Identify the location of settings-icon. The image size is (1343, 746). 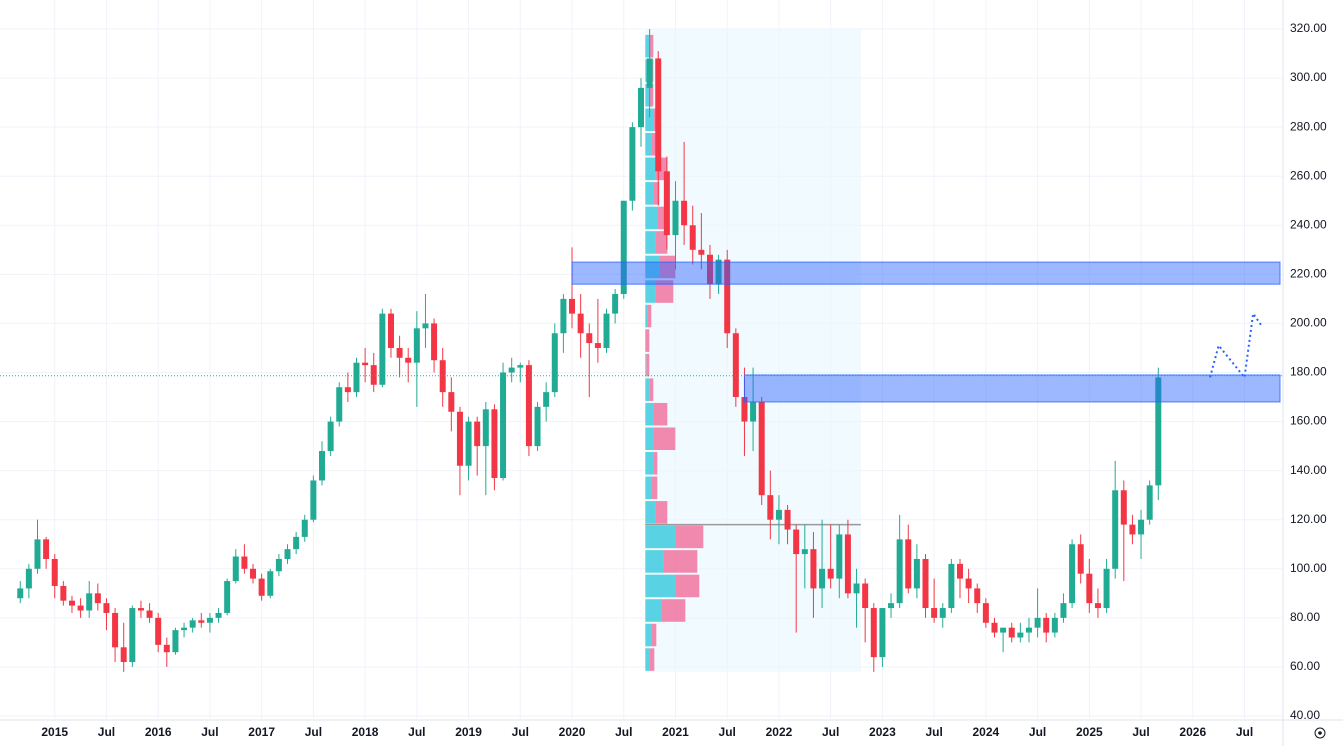
(1320, 733).